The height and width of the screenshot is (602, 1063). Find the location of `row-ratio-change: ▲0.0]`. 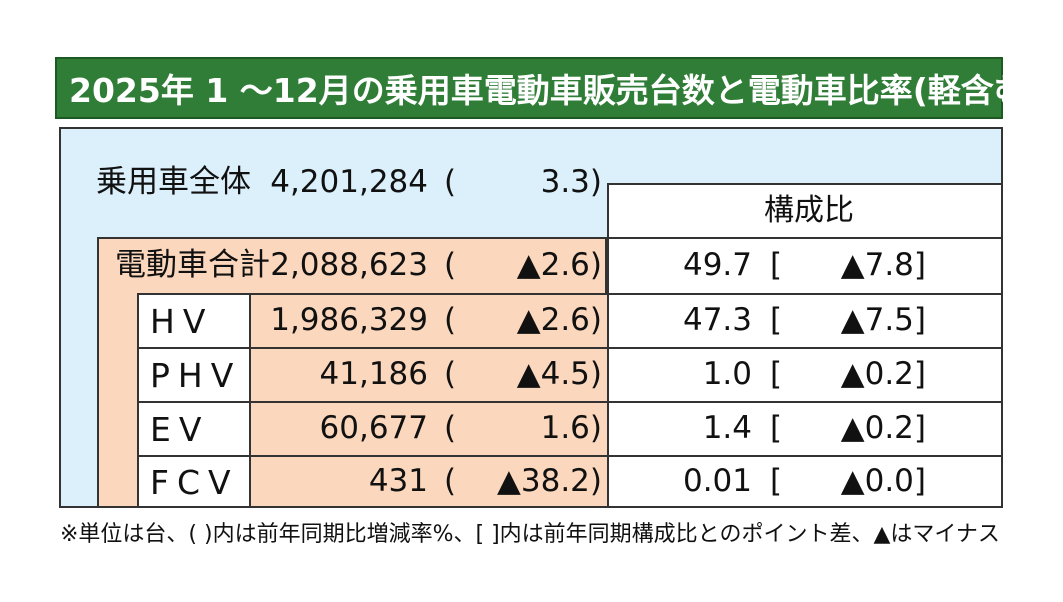

row-ratio-change: ▲0.0] is located at coordinates (883, 481).